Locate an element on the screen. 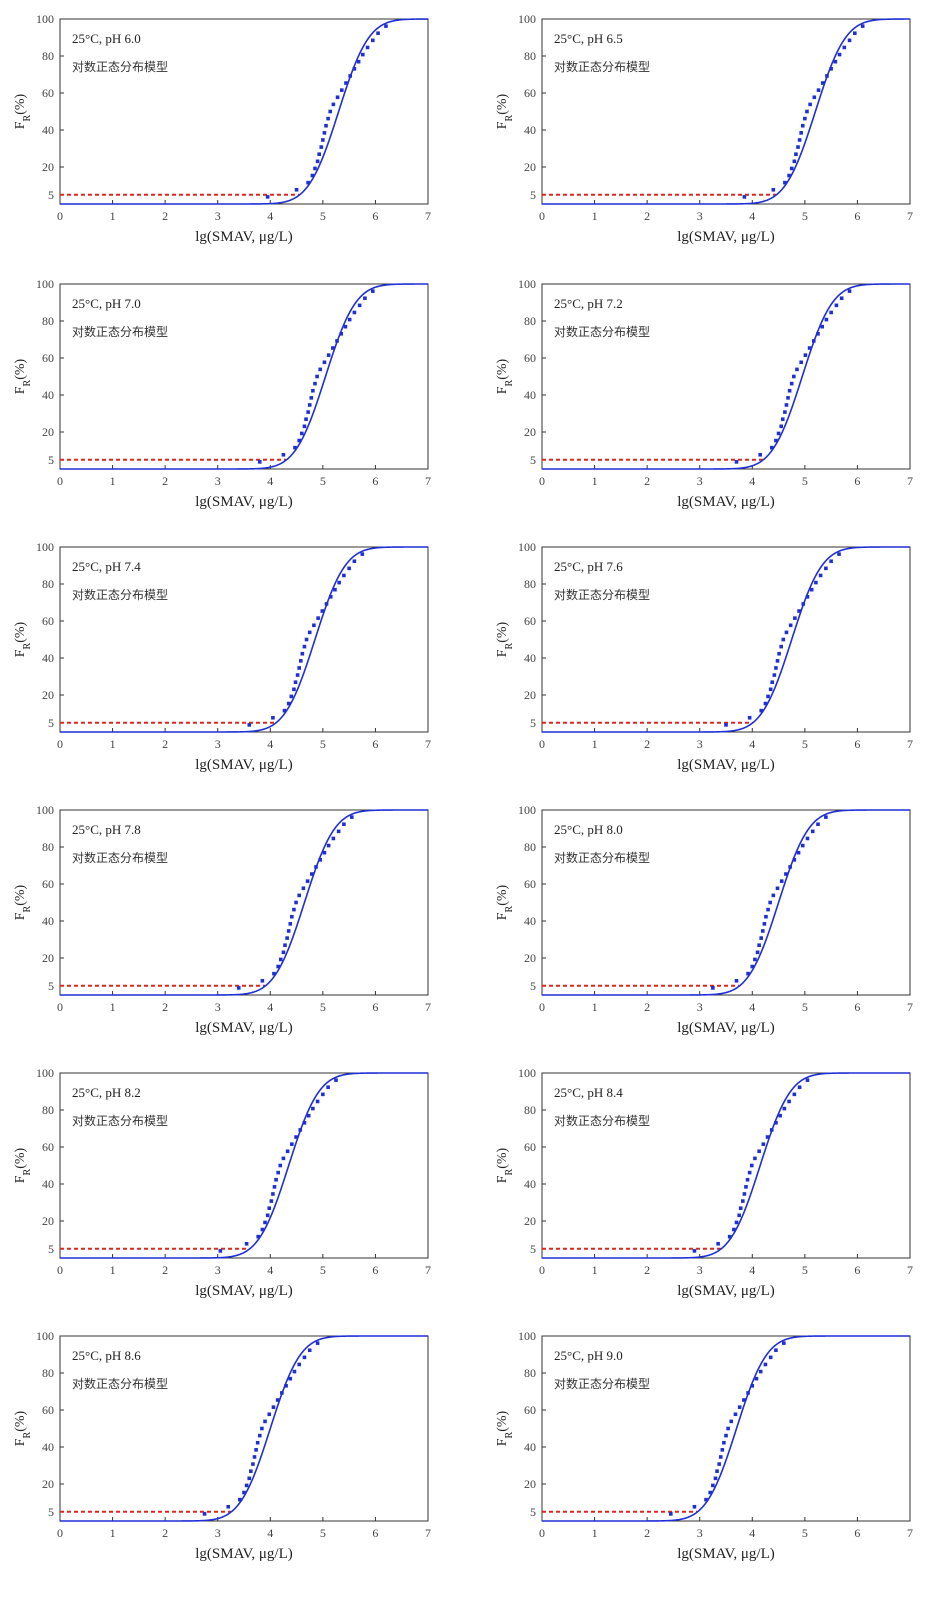 This screenshot has height=1605, width=937. x-tick-label: 1 is located at coordinates (595, 1533).